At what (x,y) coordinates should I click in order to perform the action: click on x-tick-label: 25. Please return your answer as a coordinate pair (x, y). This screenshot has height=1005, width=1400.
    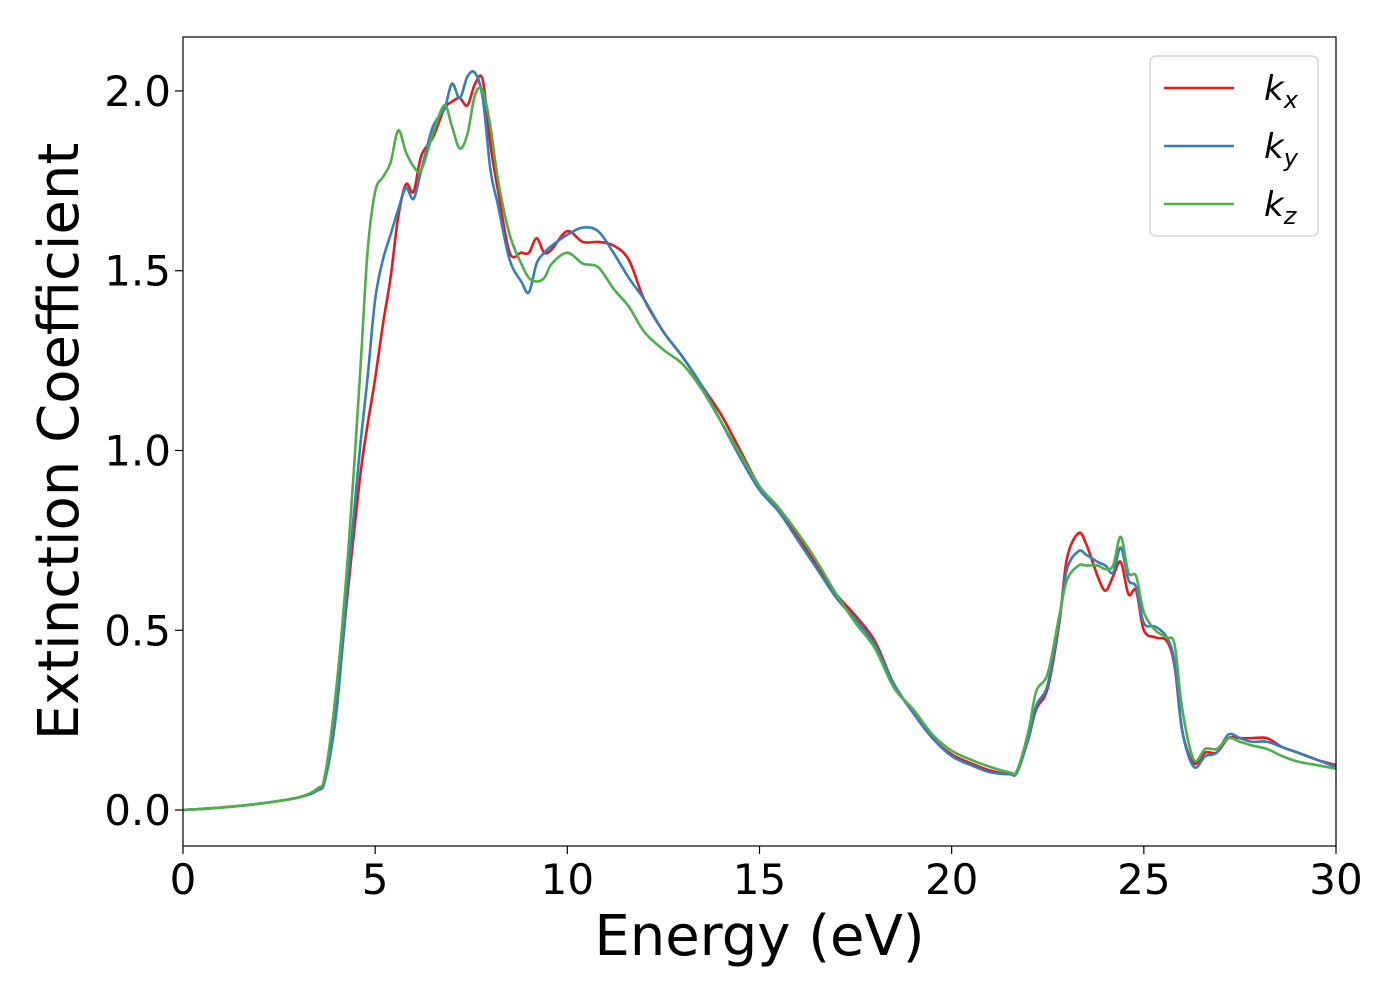
    Looking at the image, I should click on (1143, 879).